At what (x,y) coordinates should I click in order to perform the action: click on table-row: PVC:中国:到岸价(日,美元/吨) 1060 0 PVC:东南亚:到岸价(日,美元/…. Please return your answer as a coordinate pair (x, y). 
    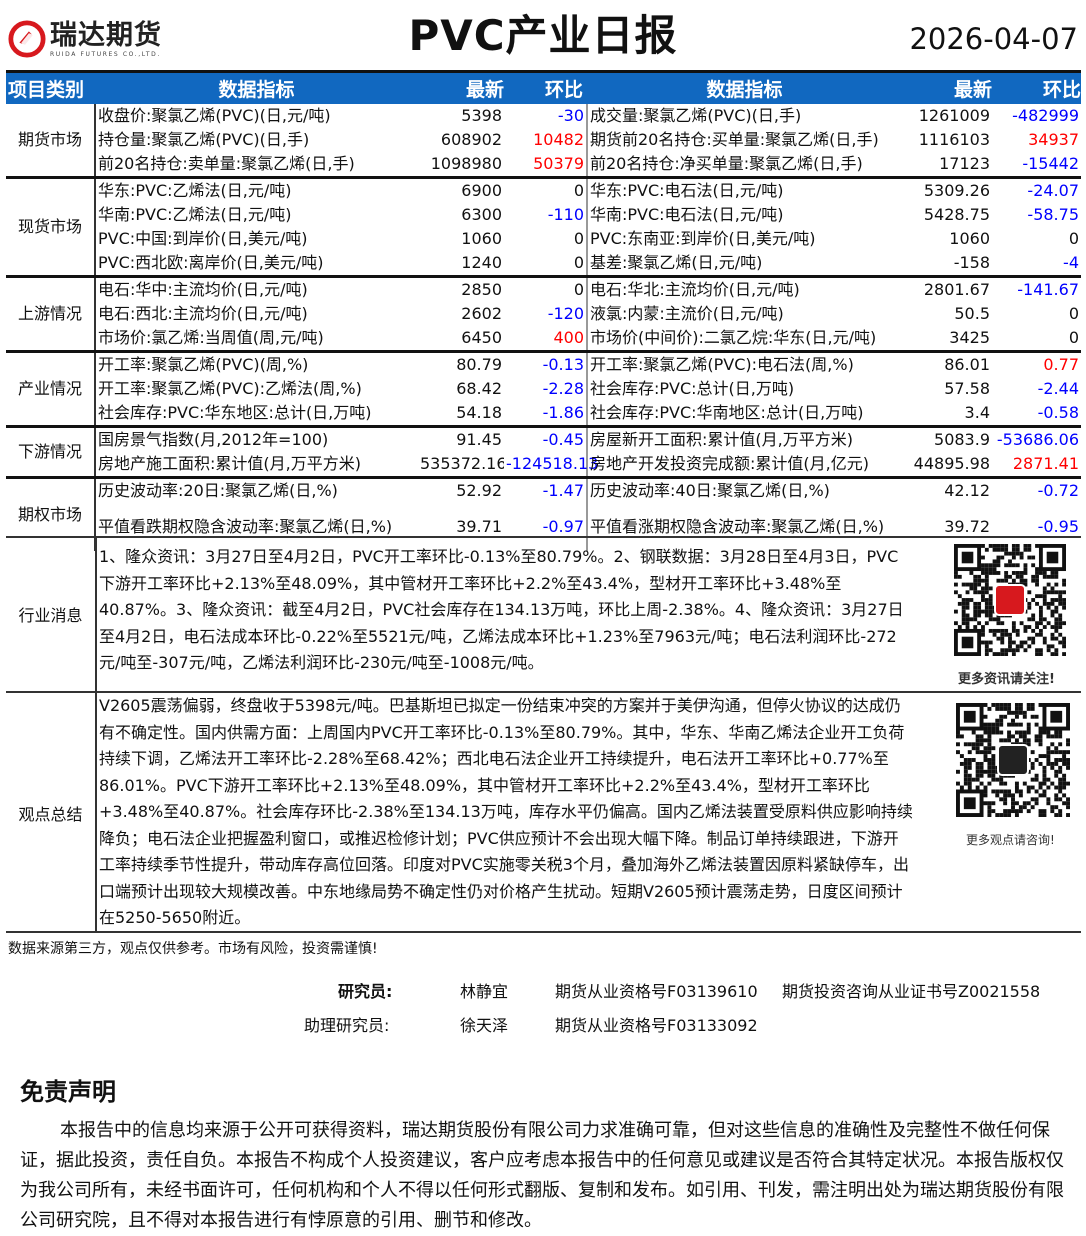
    Looking at the image, I should click on (543, 238).